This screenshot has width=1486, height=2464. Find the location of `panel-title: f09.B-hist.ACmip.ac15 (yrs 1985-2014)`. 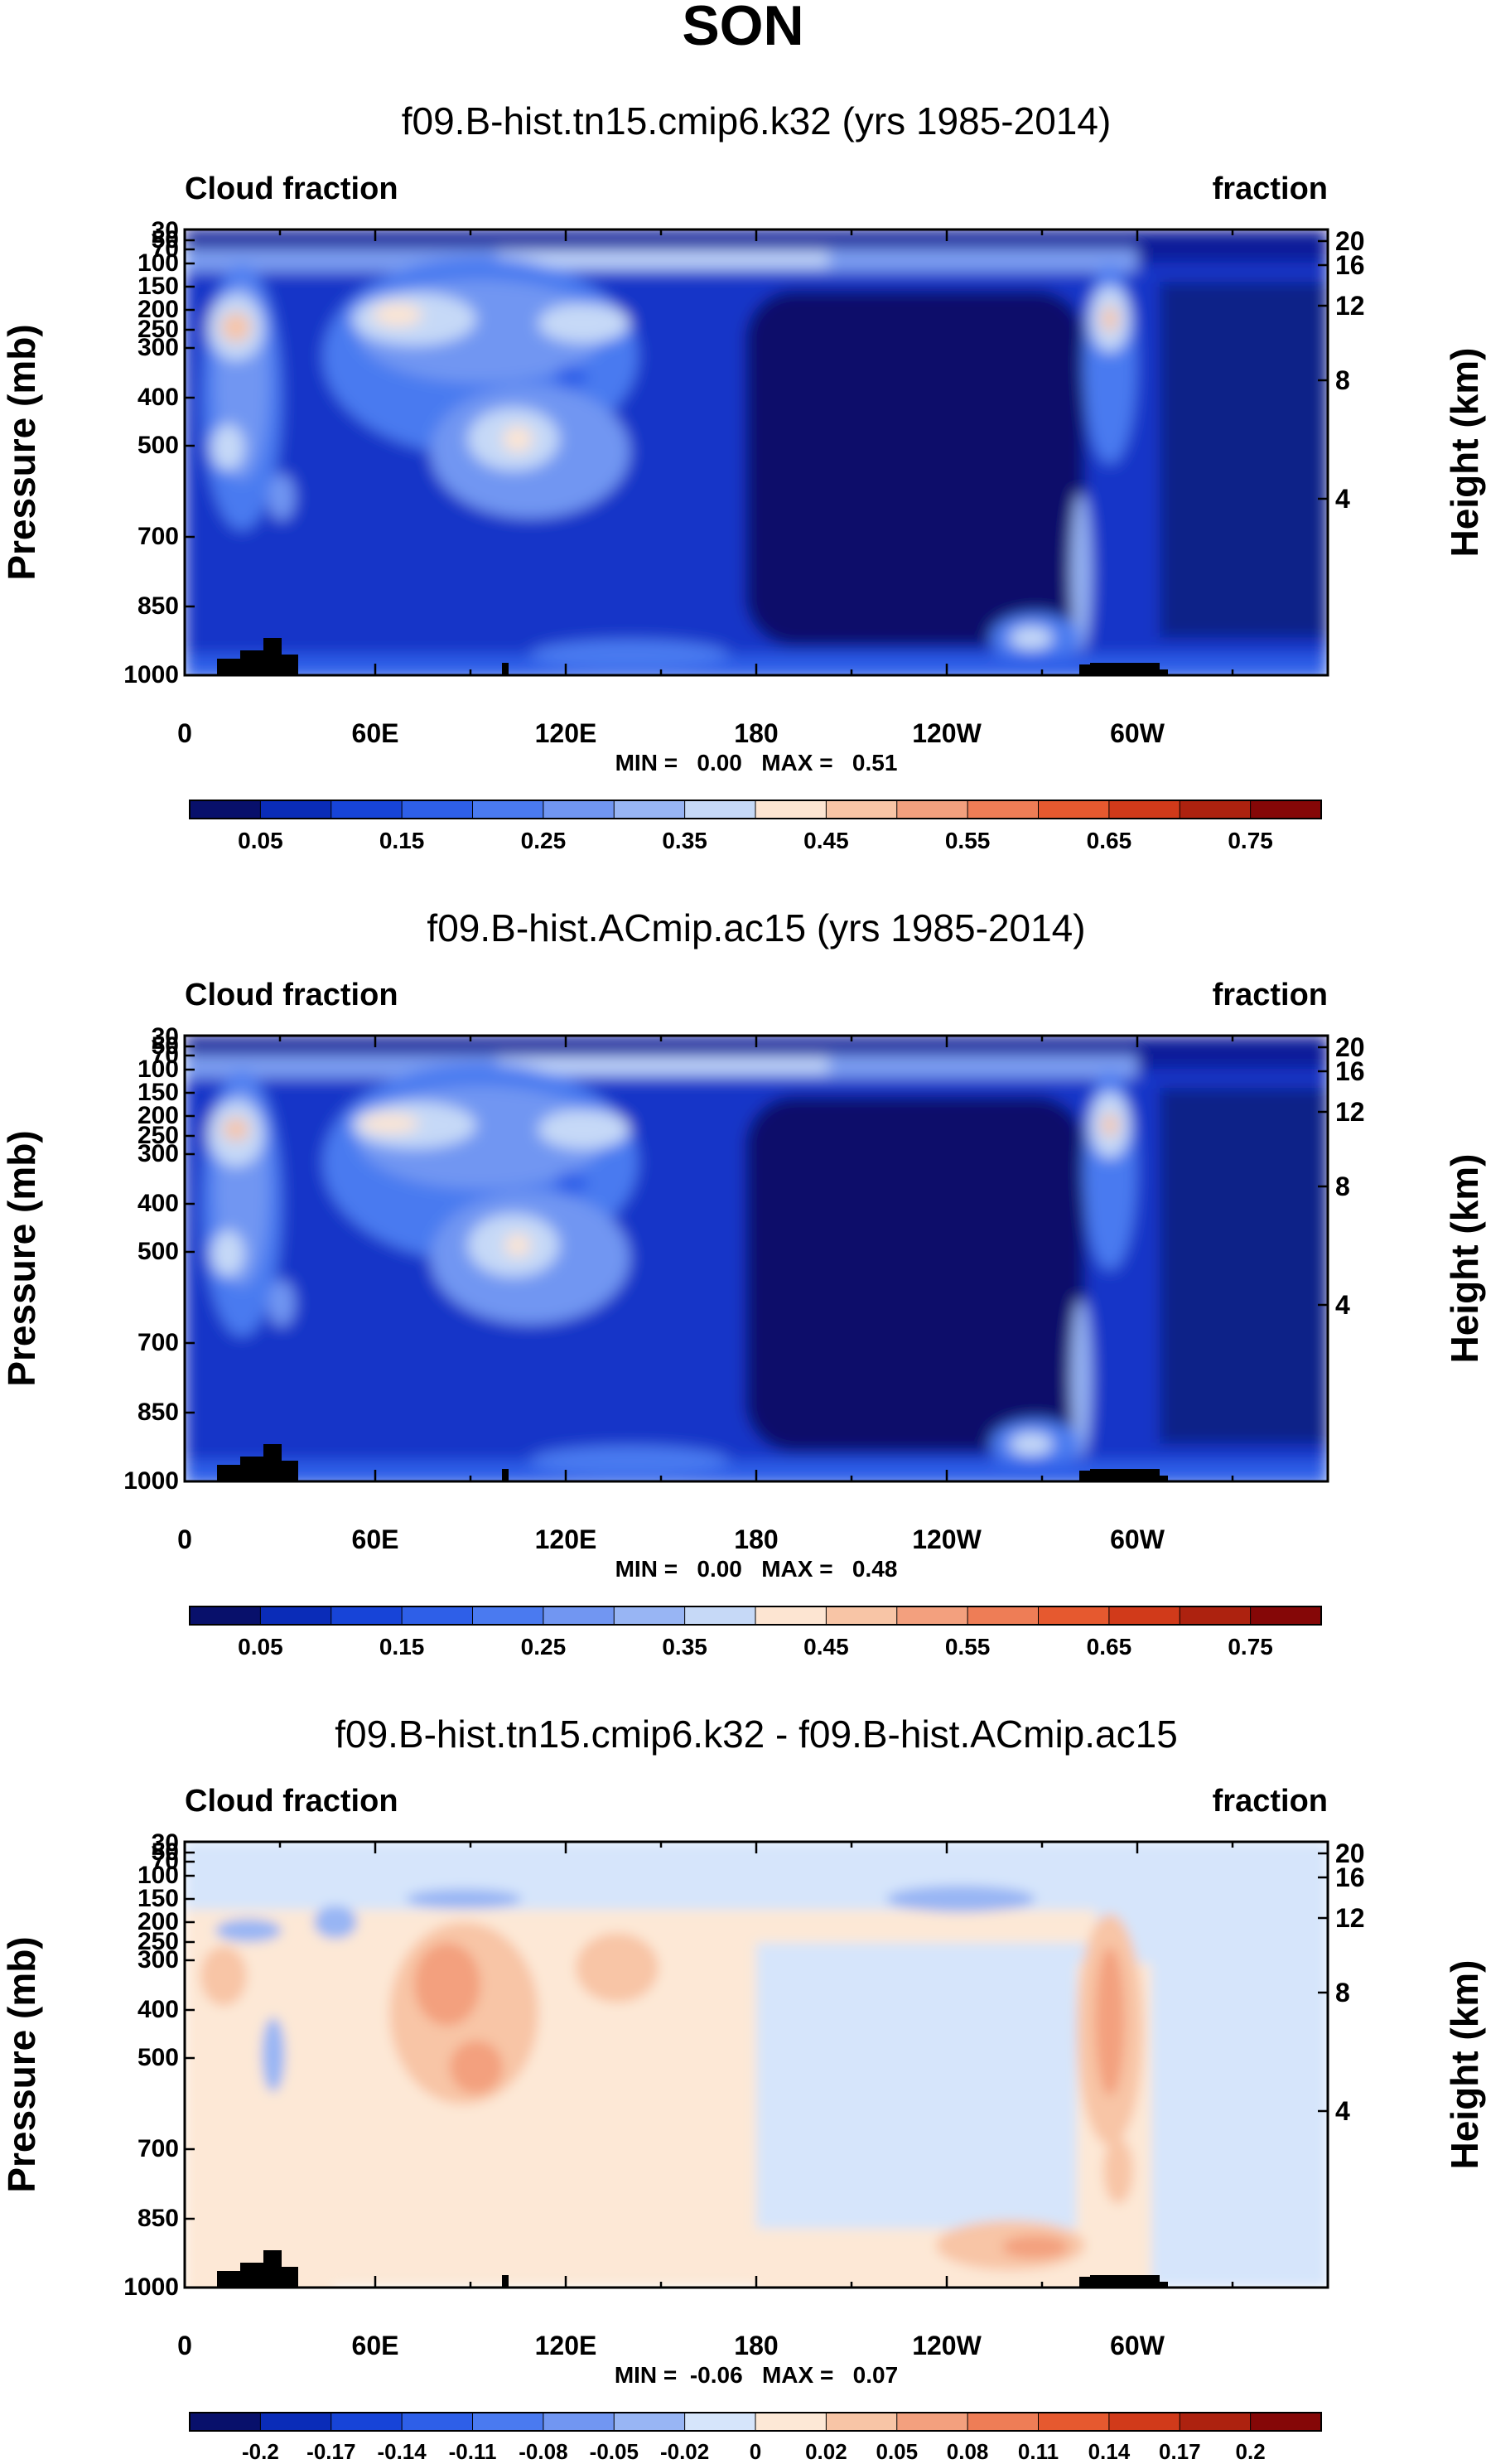

panel-title: f09.B-hist.ACmip.ac15 (yrs 1985-2014) is located at coordinates (756, 927).